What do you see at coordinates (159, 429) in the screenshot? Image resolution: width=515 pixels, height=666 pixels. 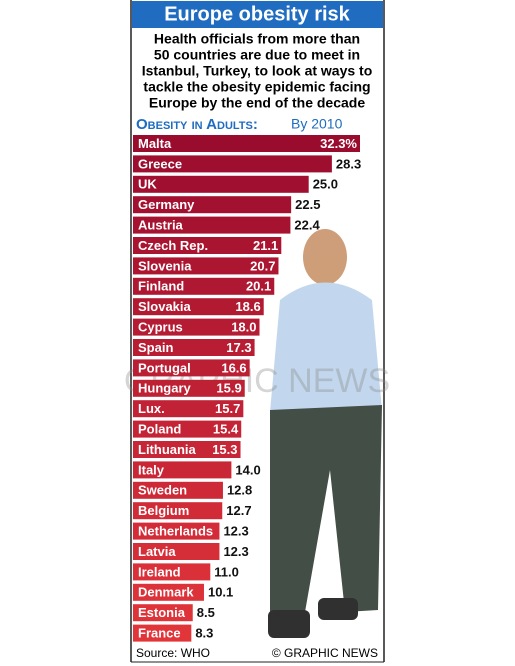 I see `category-label: Poland` at bounding box center [159, 429].